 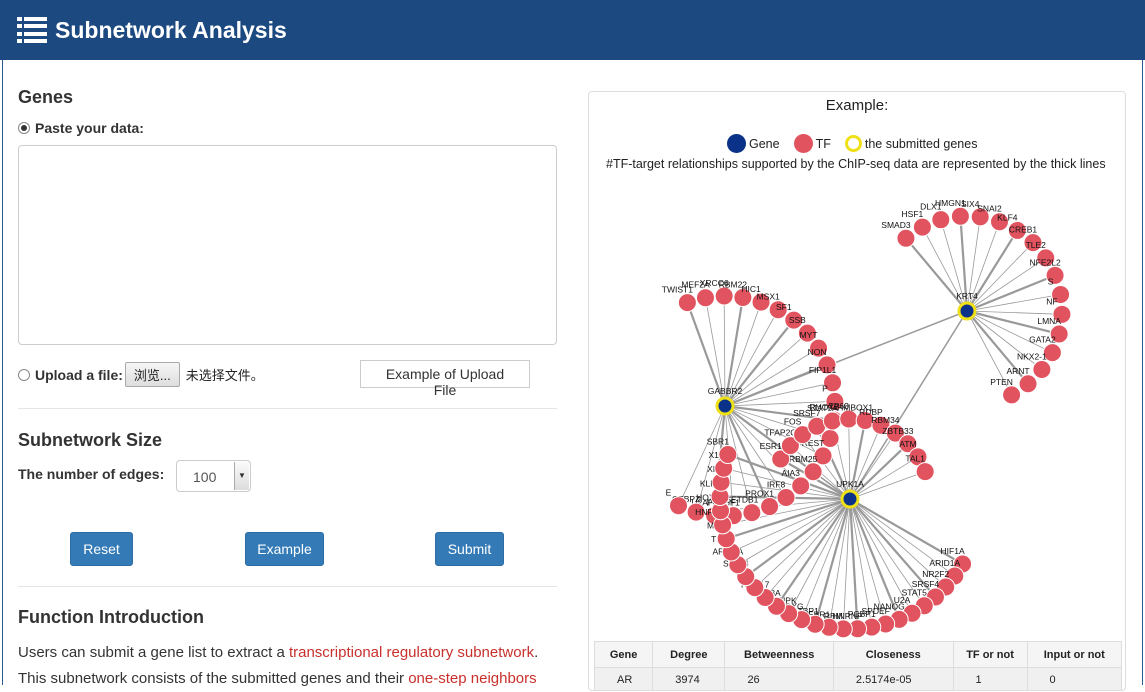 What do you see at coordinates (780, 433) in the screenshot?
I see `node-label: TFAP2C` at bounding box center [780, 433].